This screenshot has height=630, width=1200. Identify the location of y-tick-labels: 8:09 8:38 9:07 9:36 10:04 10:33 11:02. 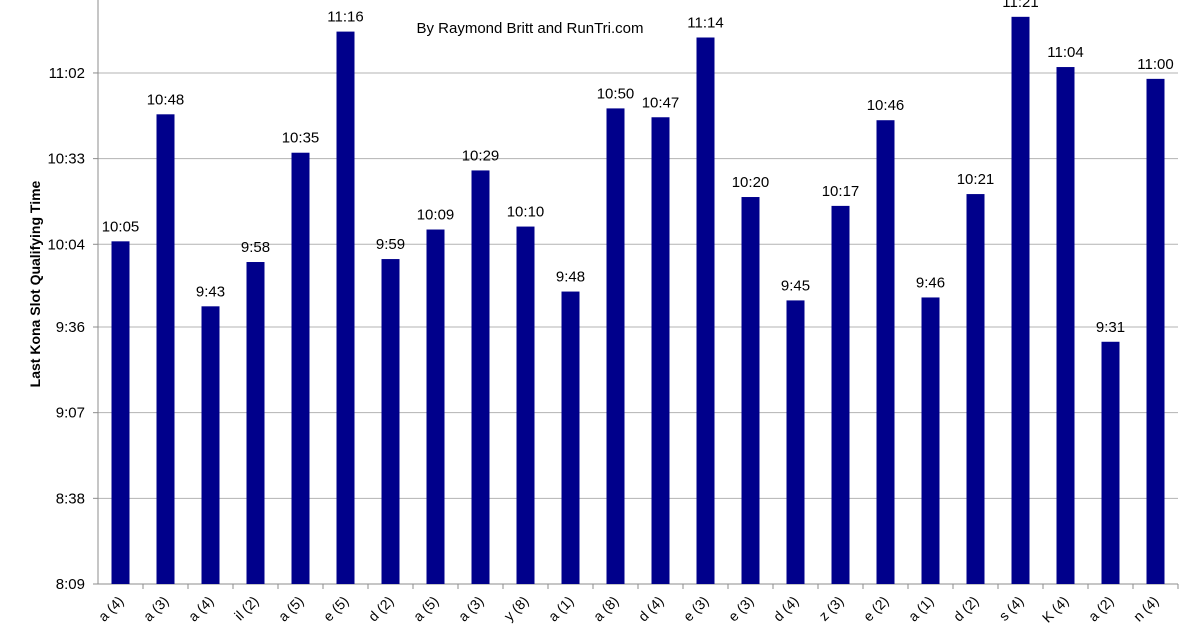
(66, 329).